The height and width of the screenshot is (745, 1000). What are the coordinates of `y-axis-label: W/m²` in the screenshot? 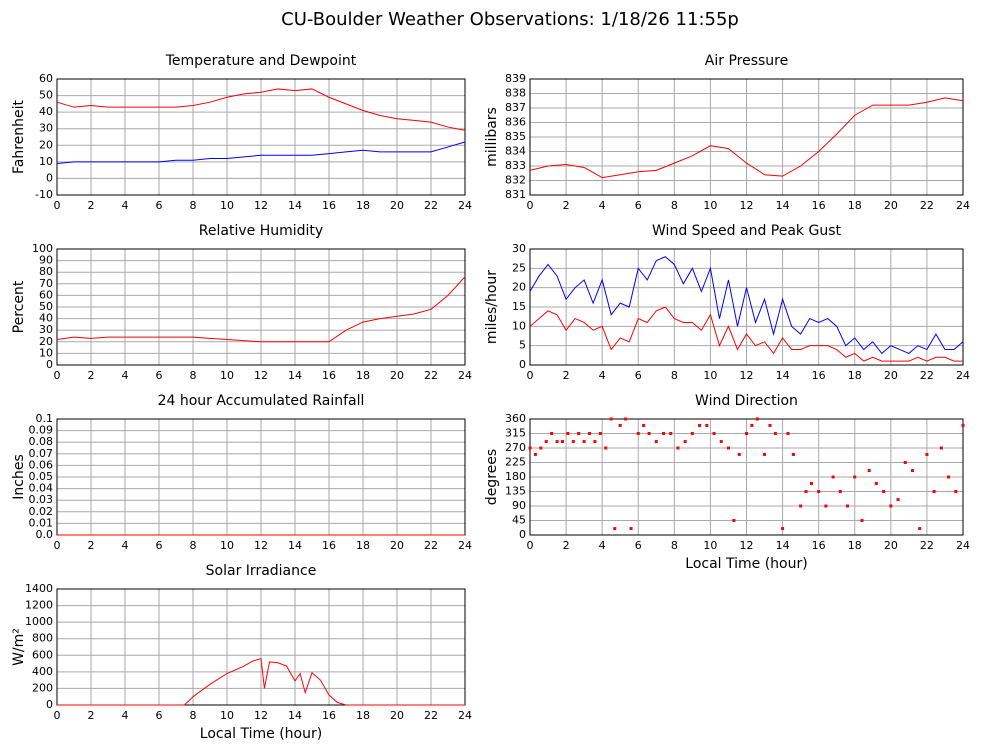 It's located at (19, 647).